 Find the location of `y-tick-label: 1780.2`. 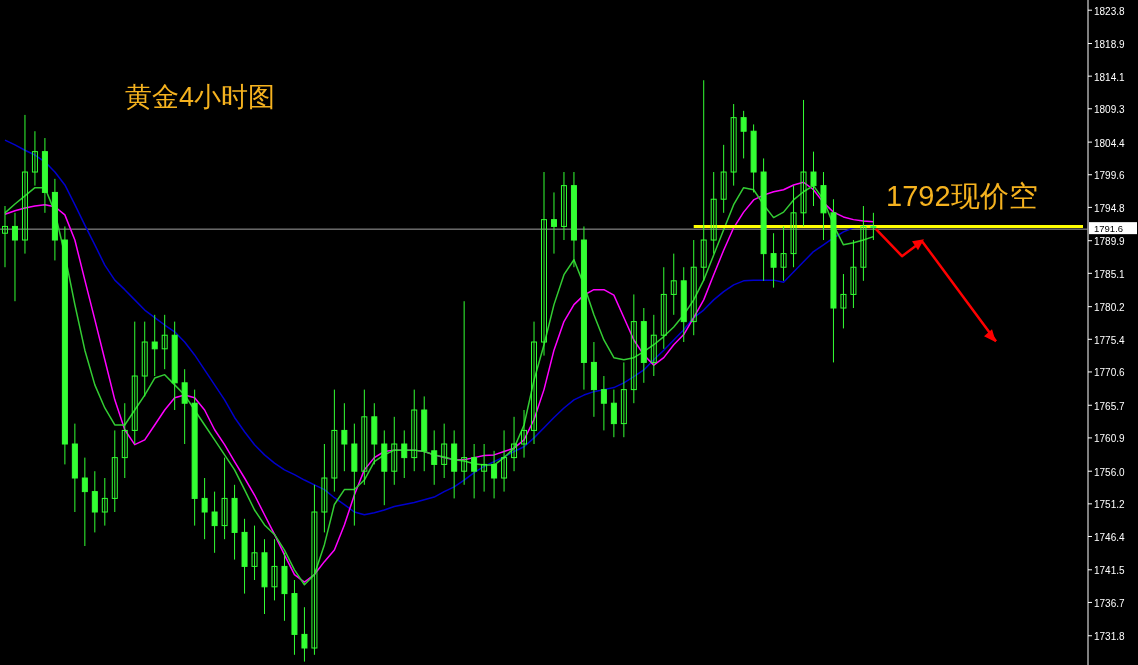

y-tick-label: 1780.2 is located at coordinates (1110, 308).